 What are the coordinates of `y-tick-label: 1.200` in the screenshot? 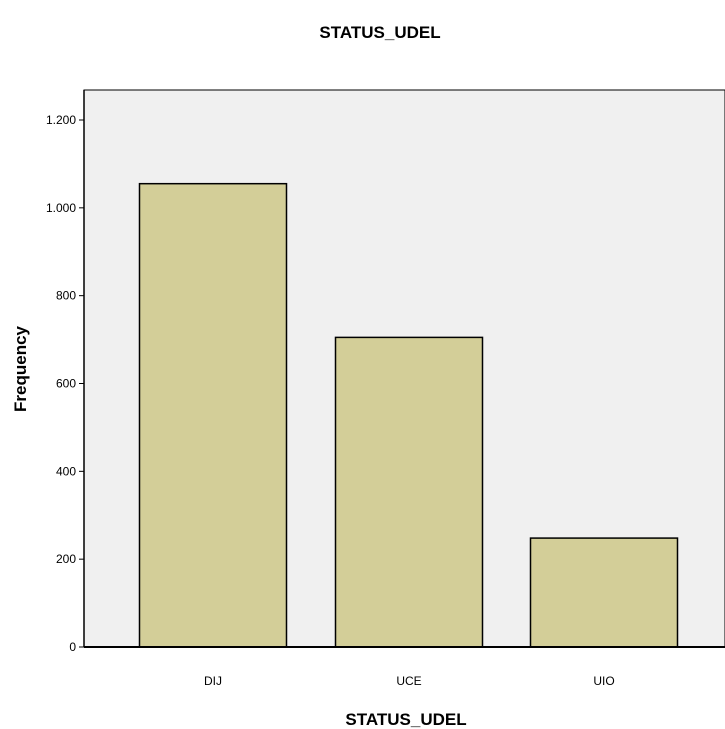 It's located at (61, 120).